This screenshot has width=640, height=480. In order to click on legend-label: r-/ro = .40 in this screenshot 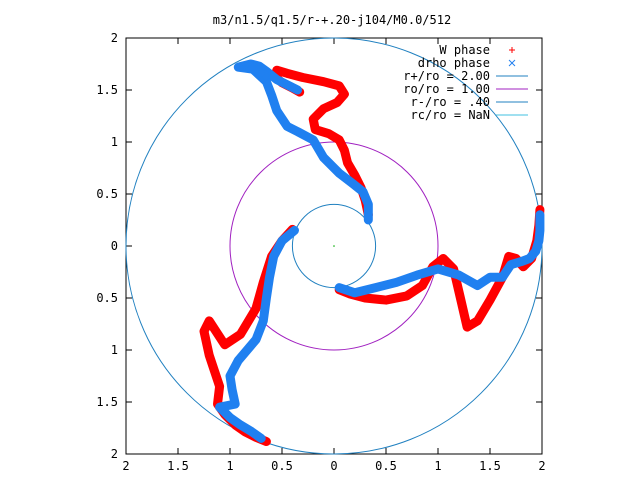, I will do `click(450, 102)`.